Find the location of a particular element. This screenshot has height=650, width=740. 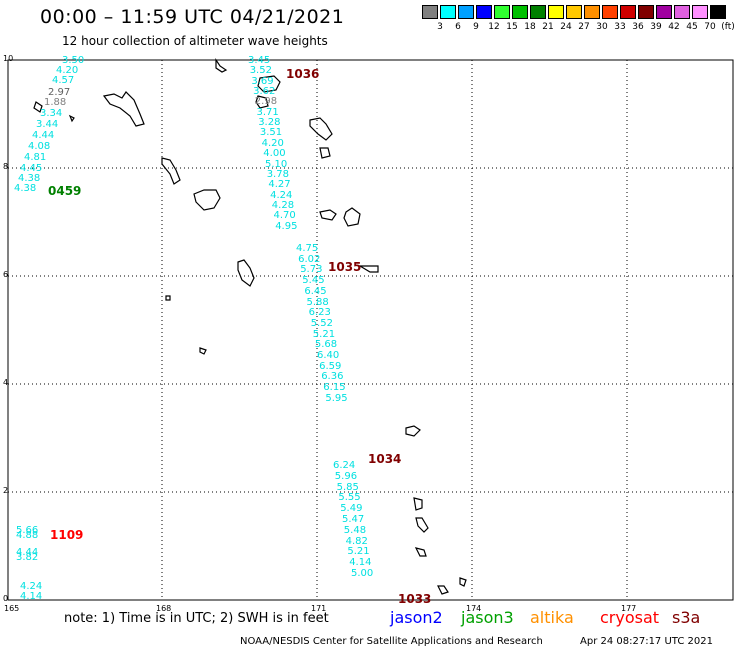

wave-height-value: 6.23 is located at coordinates (319, 313).